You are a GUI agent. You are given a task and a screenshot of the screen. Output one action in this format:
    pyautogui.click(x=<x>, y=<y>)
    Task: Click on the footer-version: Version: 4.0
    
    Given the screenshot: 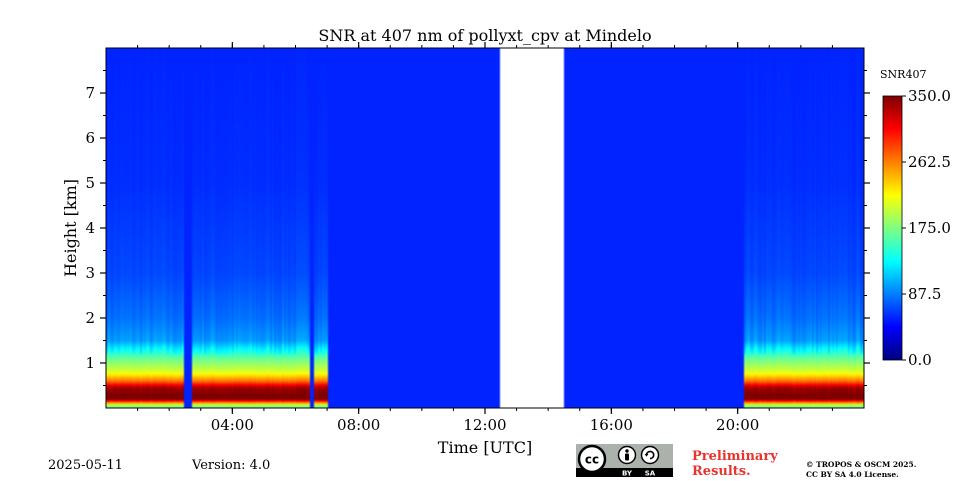 What is the action you would take?
    pyautogui.click(x=231, y=465)
    